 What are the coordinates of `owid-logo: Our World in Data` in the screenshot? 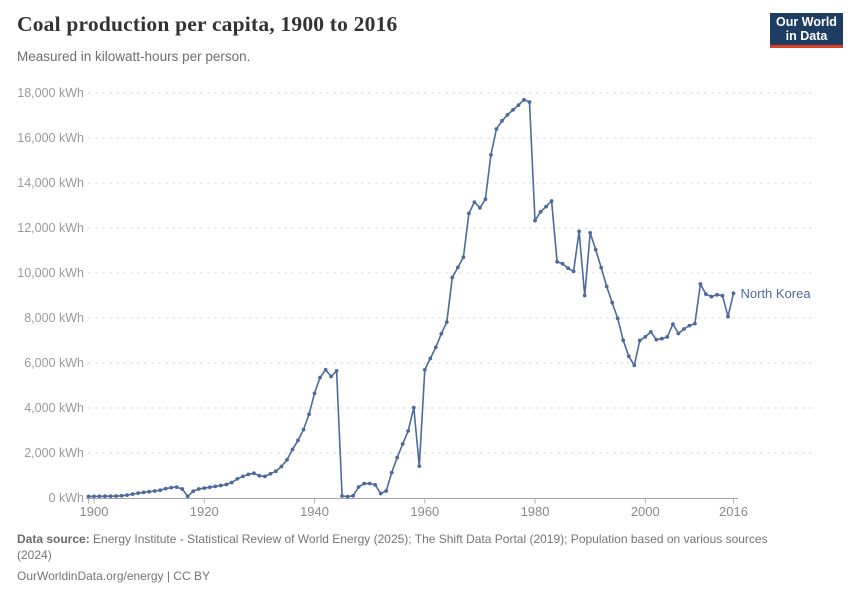 It's located at (806, 30).